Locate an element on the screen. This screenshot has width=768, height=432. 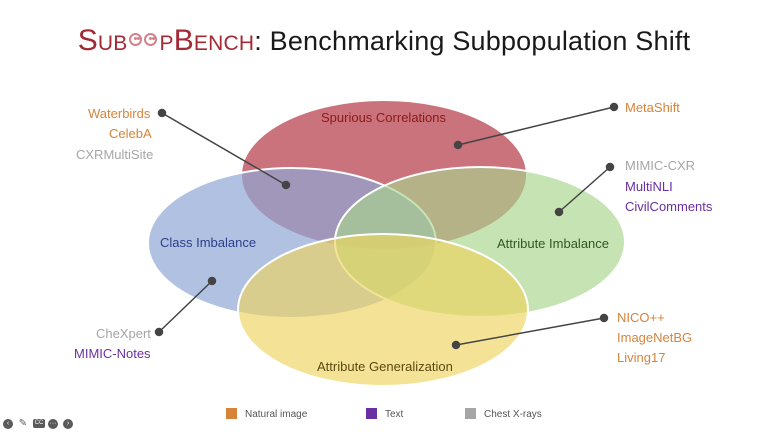
legend-natural-image: Natural image is located at coordinates (266, 414).